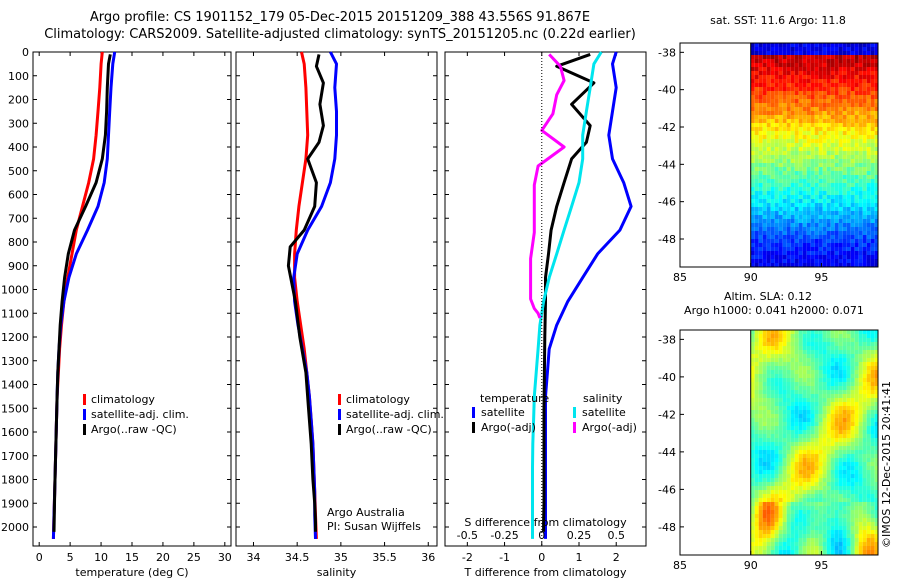  I want to click on salinity-series-line, so click(305, 293).